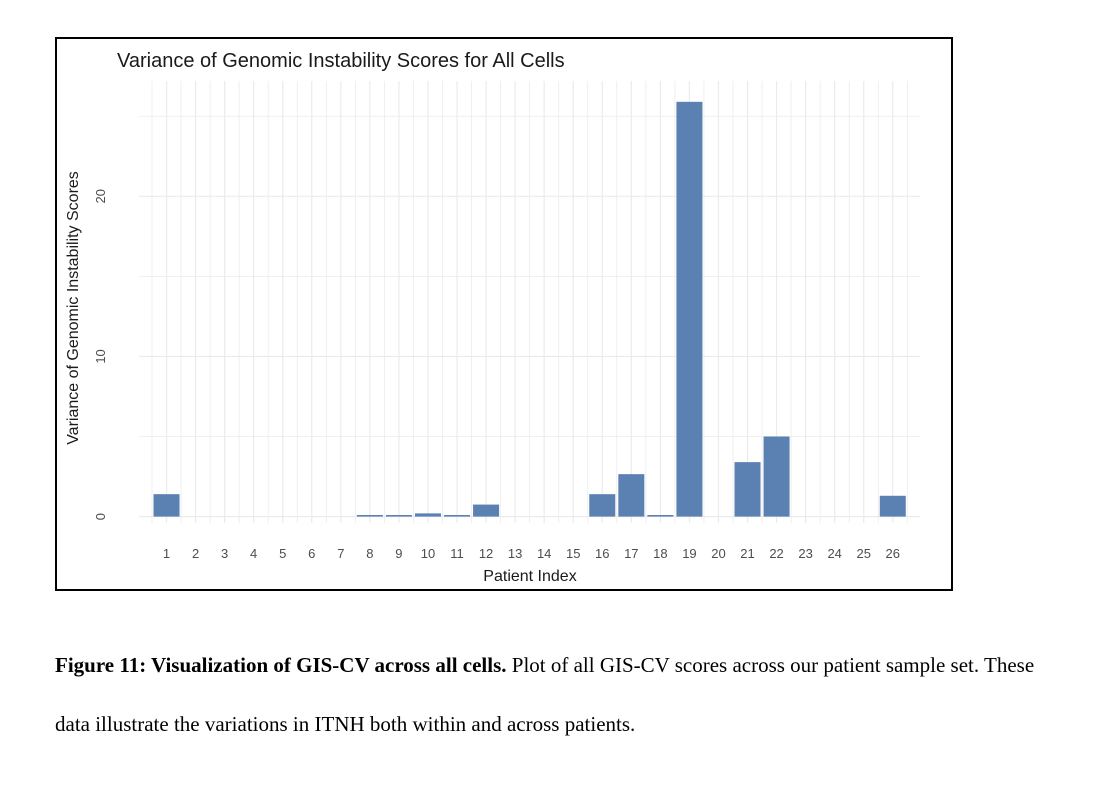 The height and width of the screenshot is (788, 1106). Describe the element at coordinates (195, 553) in the screenshot. I see `x-tick-label: 2` at that location.